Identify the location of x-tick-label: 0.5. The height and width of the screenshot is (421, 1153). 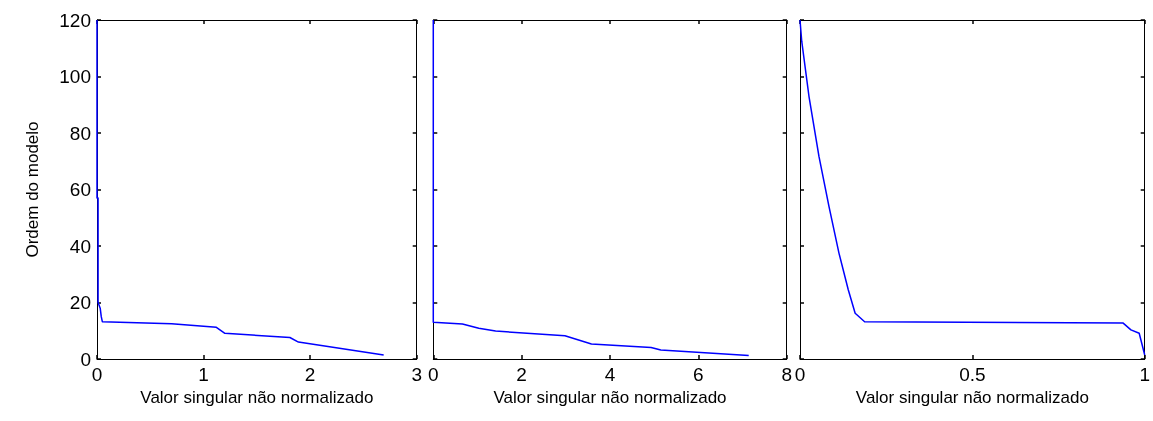
(972, 374).